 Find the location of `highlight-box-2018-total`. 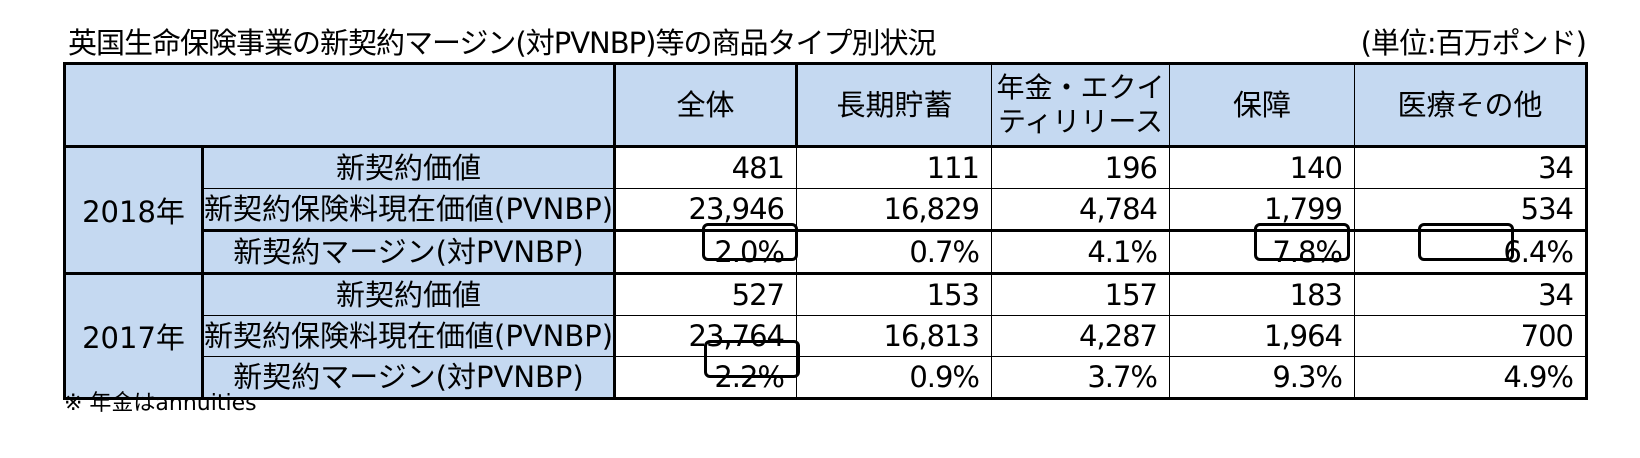

highlight-box-2018-total is located at coordinates (750, 242).